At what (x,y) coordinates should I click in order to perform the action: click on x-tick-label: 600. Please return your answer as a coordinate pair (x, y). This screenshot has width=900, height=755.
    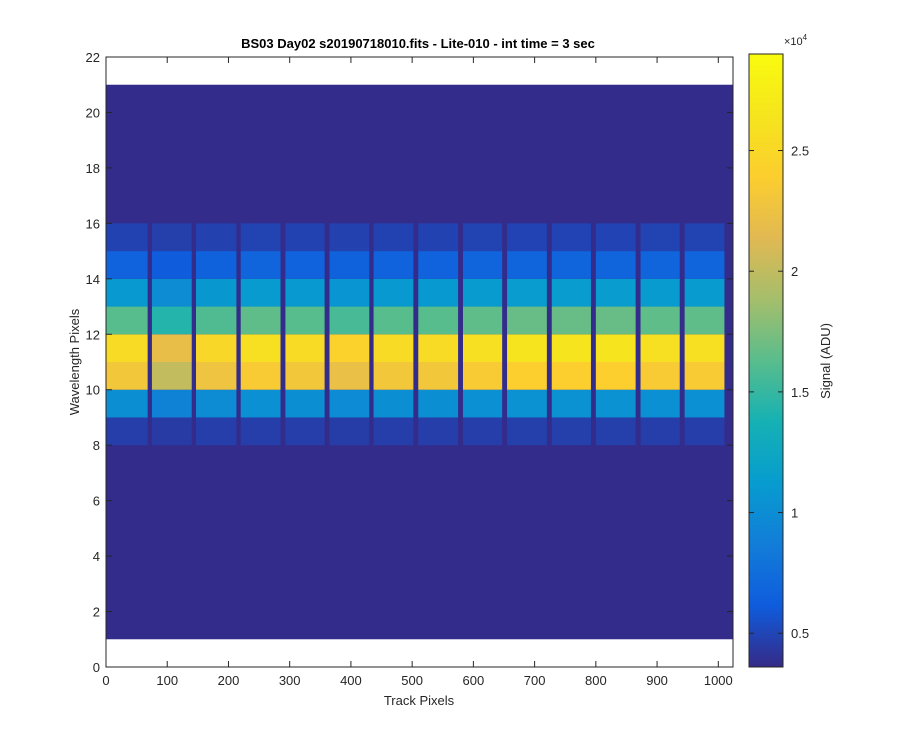
    Looking at the image, I should click on (474, 680).